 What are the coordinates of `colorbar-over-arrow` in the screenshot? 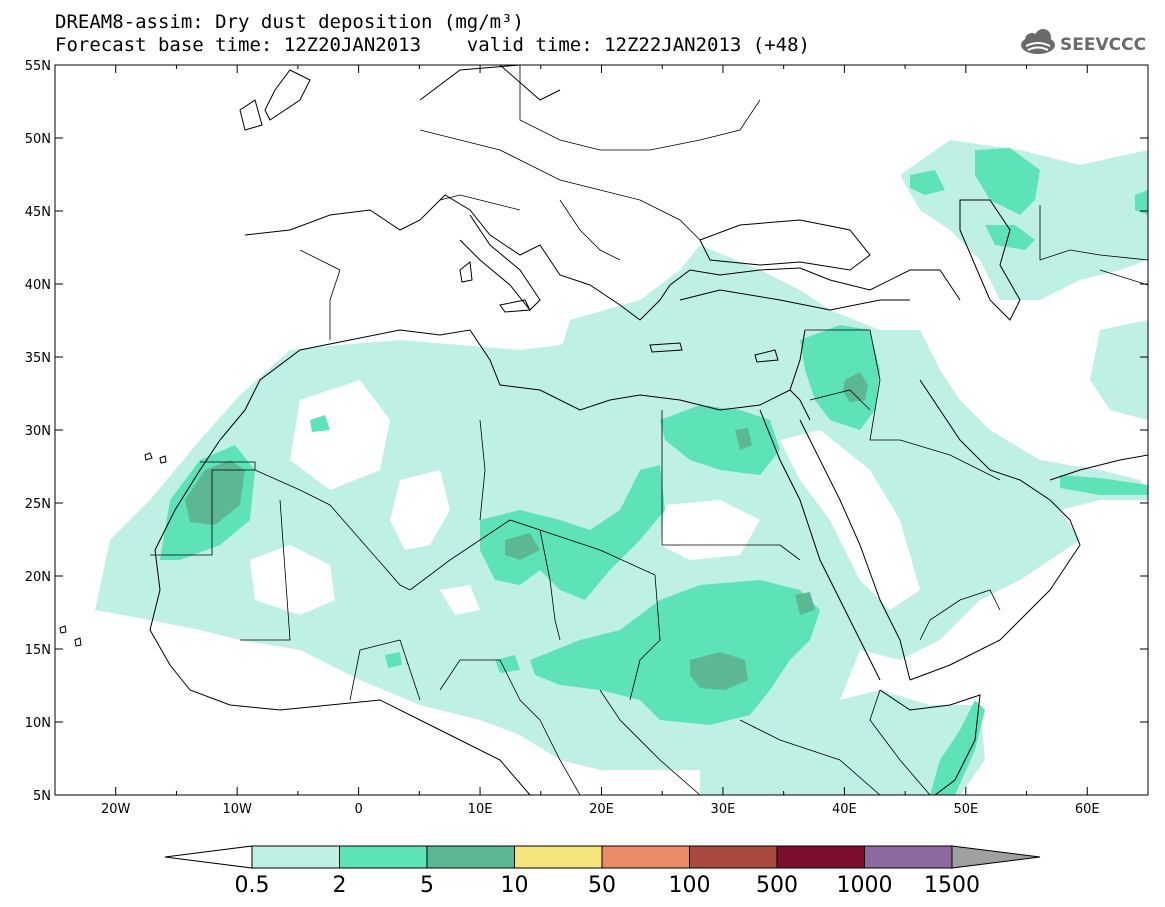 It's located at (996, 857).